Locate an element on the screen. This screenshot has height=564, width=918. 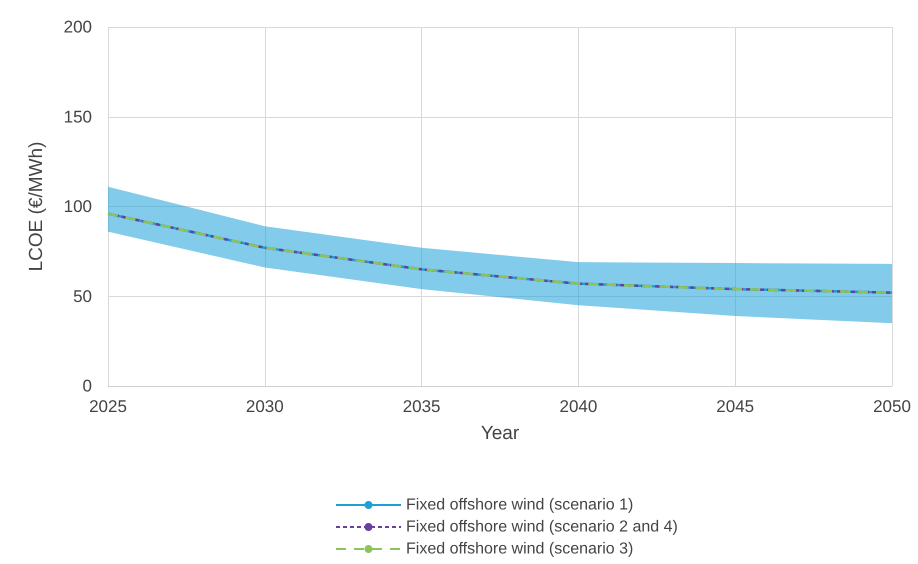
x-axis-title: Year is located at coordinates (500, 433).